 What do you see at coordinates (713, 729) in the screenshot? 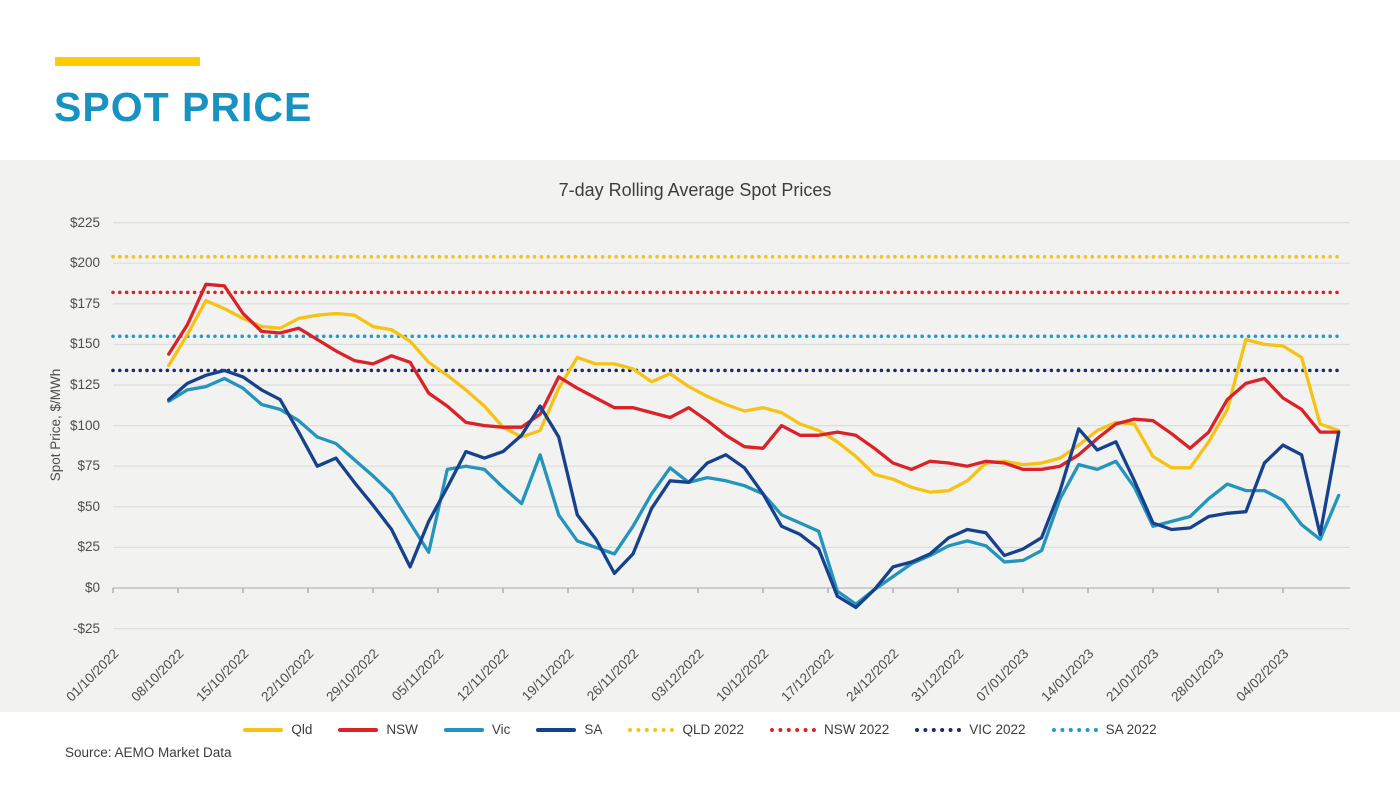
I see `legend-label: QLD 2022` at bounding box center [713, 729].